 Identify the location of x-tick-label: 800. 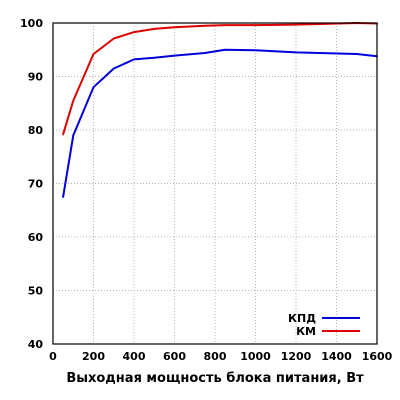
(215, 356).